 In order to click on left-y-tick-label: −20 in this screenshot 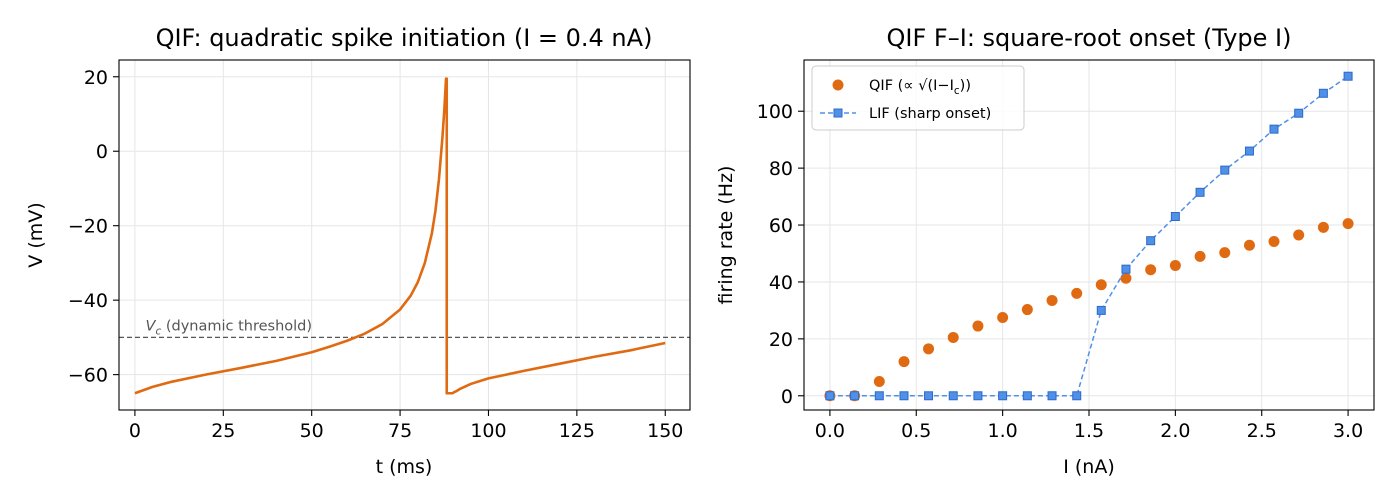, I will do `click(88, 227)`.